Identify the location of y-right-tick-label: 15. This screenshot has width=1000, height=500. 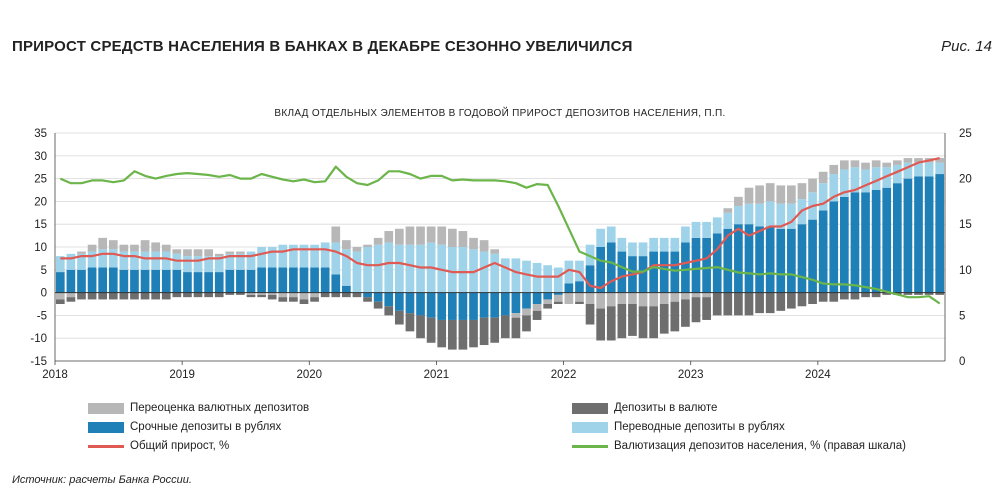
(965, 225).